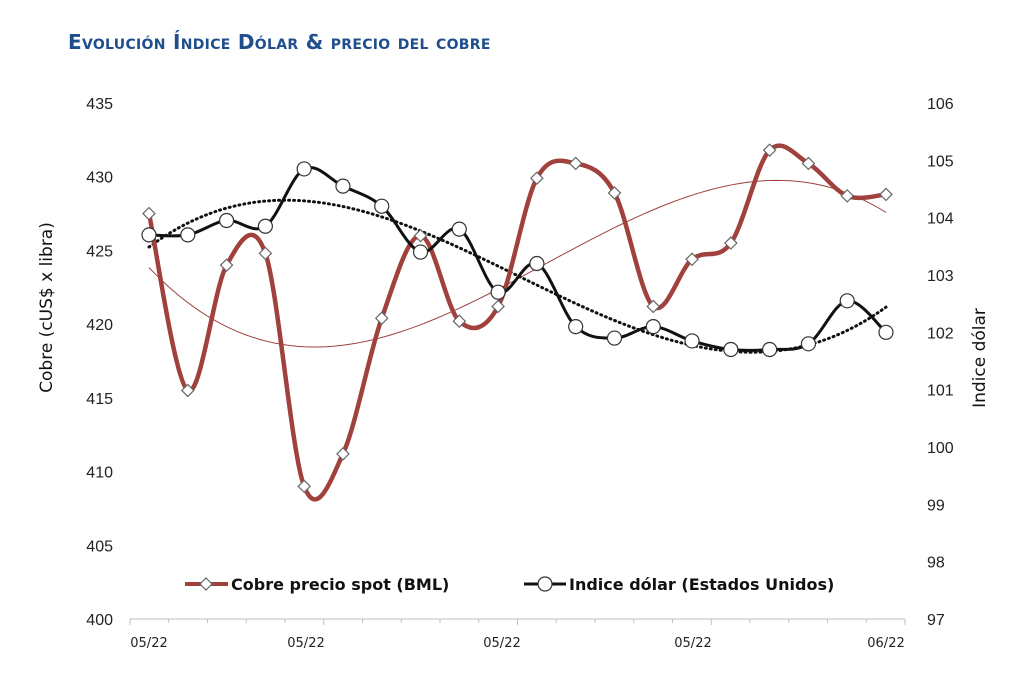 The width and height of the screenshot is (1024, 693). I want to click on y-right-tick-label: 99, so click(936, 505).